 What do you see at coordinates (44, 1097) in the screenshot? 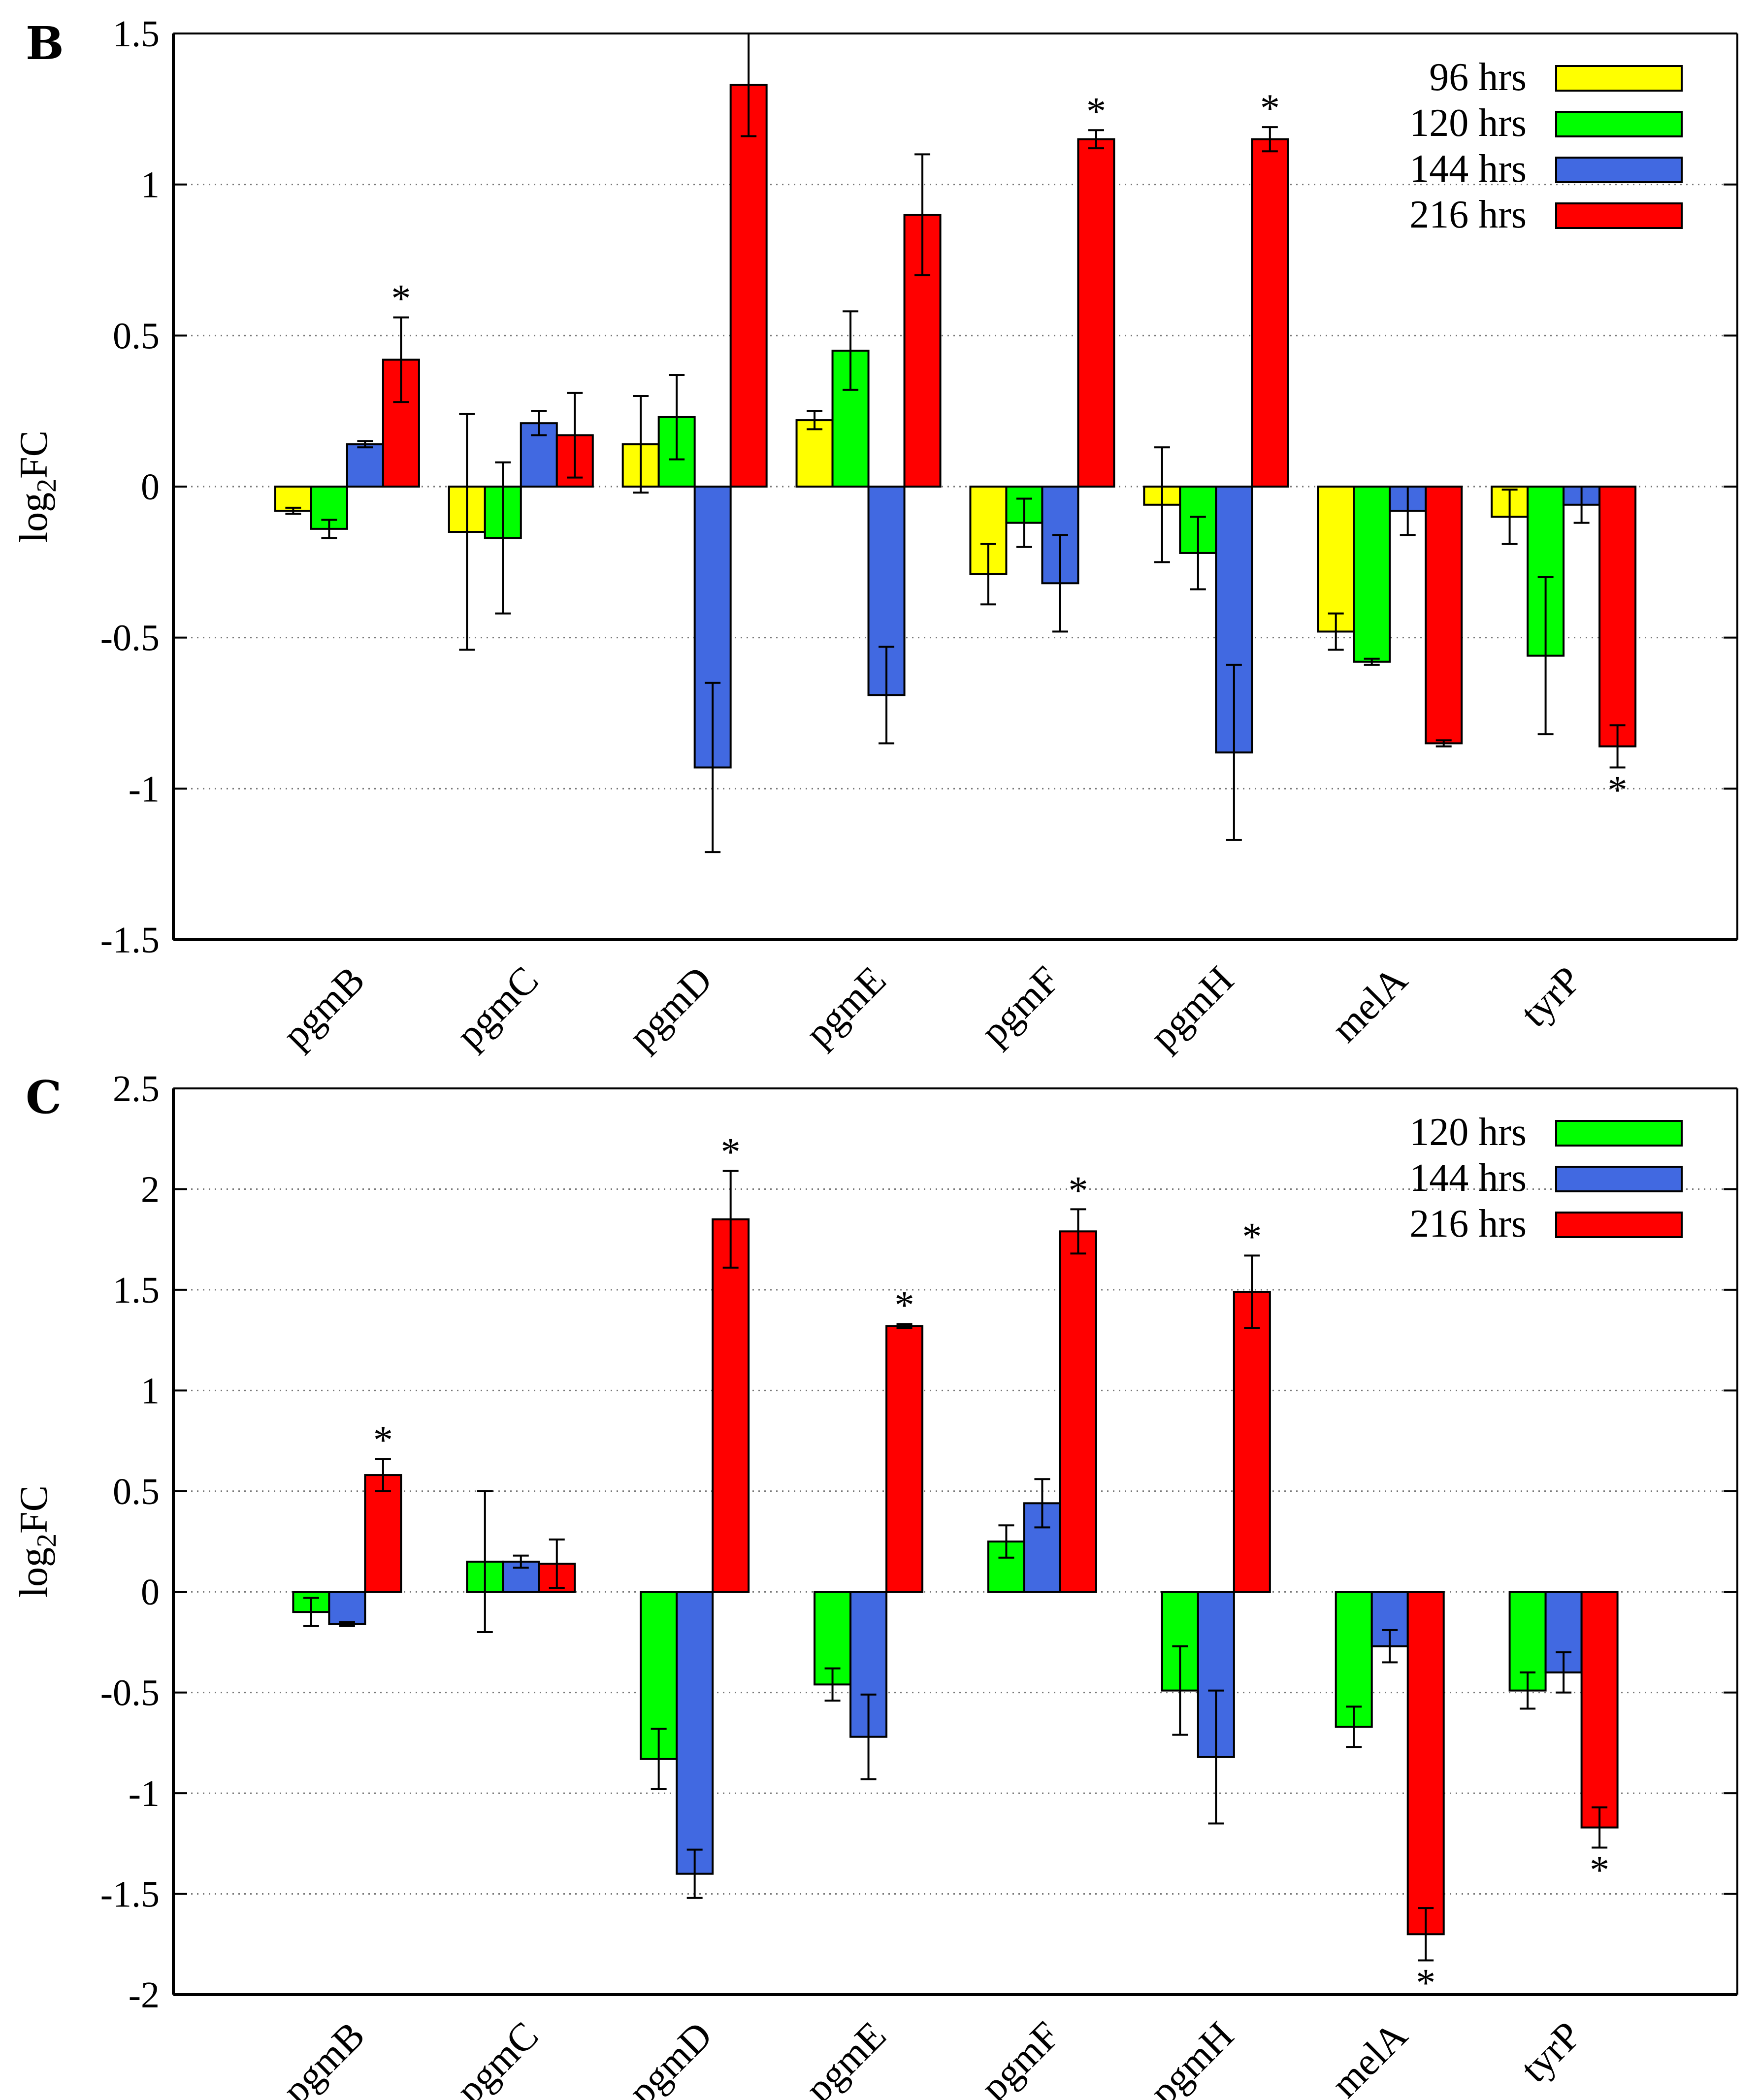
I see `panel-letter: C` at bounding box center [44, 1097].